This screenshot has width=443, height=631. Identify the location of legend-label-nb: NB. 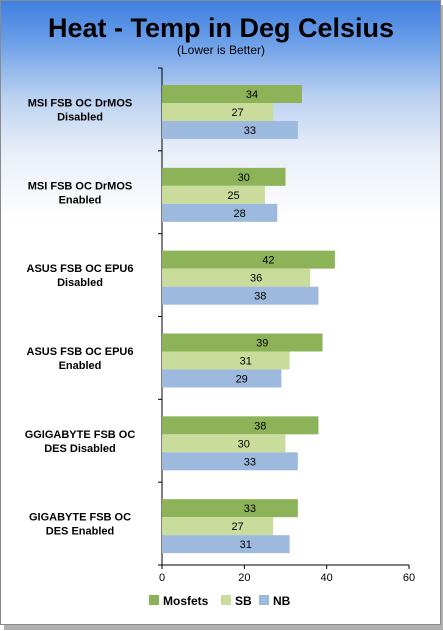
(282, 601).